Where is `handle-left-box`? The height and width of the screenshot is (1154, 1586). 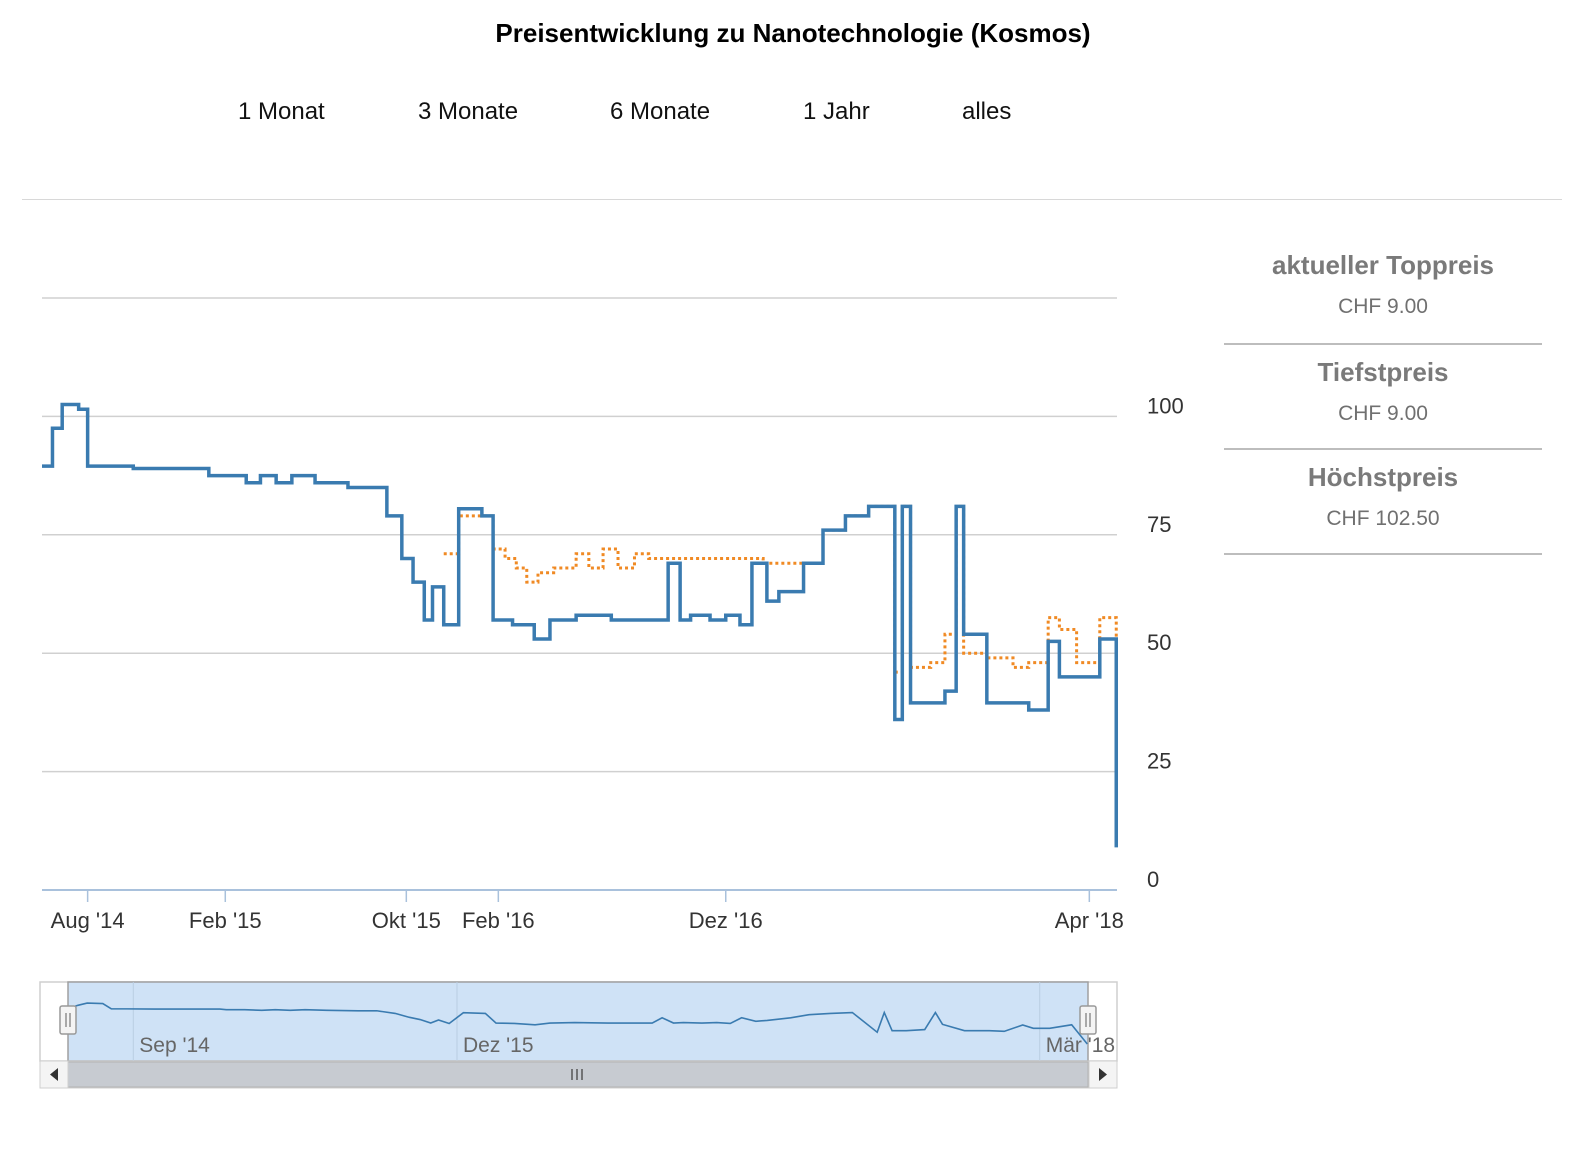
handle-left-box is located at coordinates (68, 1020).